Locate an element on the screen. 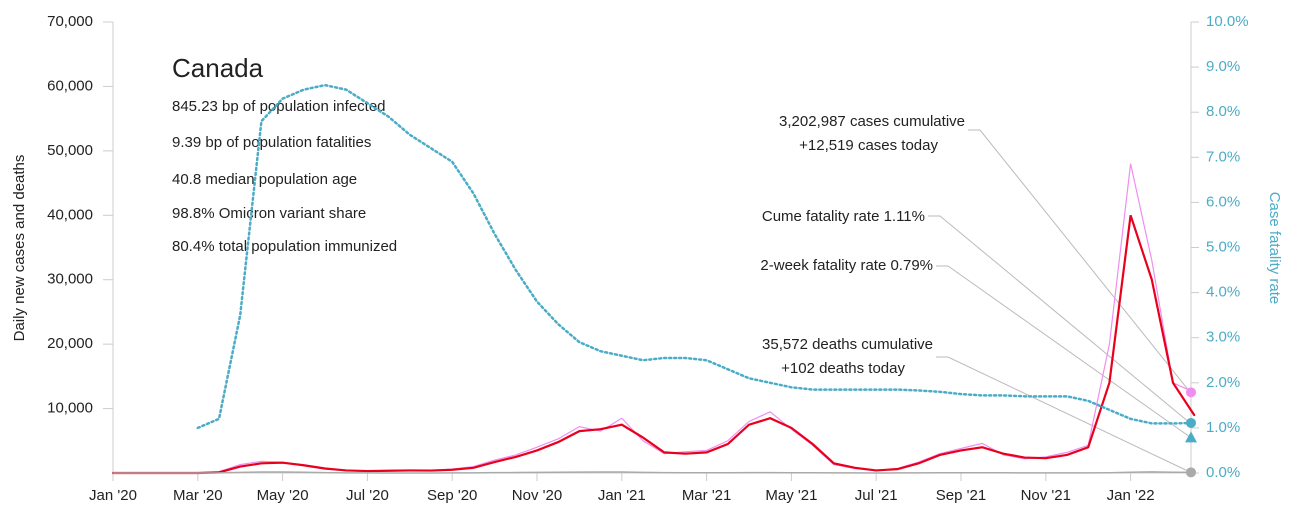 The height and width of the screenshot is (517, 1294). x-tick-label: Sep '20 is located at coordinates (452, 495).